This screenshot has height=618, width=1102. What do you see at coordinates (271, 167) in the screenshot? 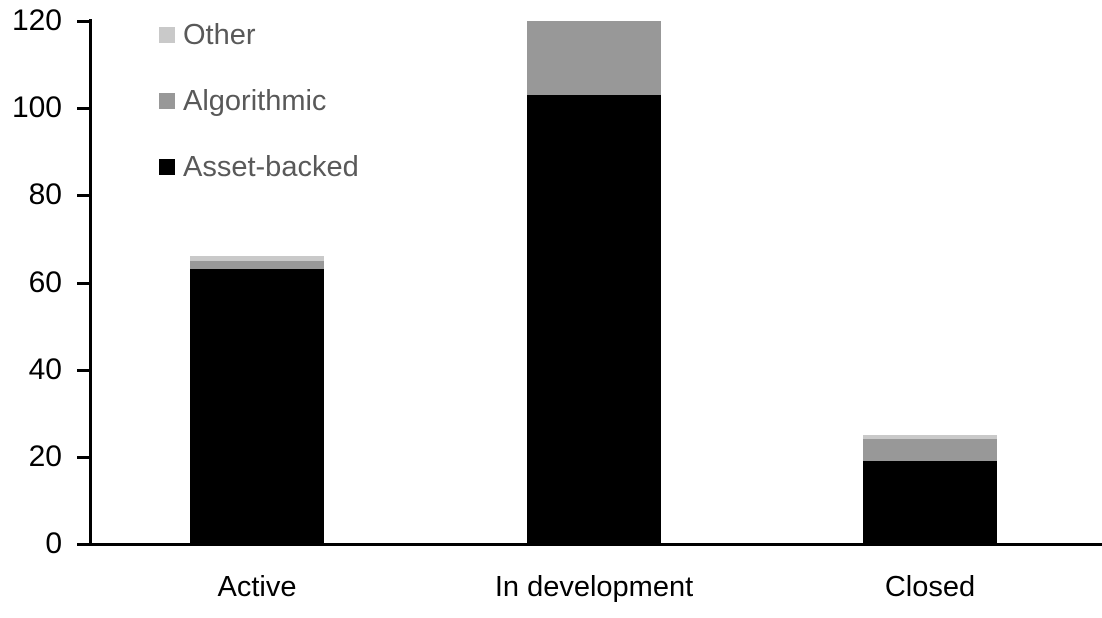
I see `legend-label: Asset-backed` at bounding box center [271, 167].